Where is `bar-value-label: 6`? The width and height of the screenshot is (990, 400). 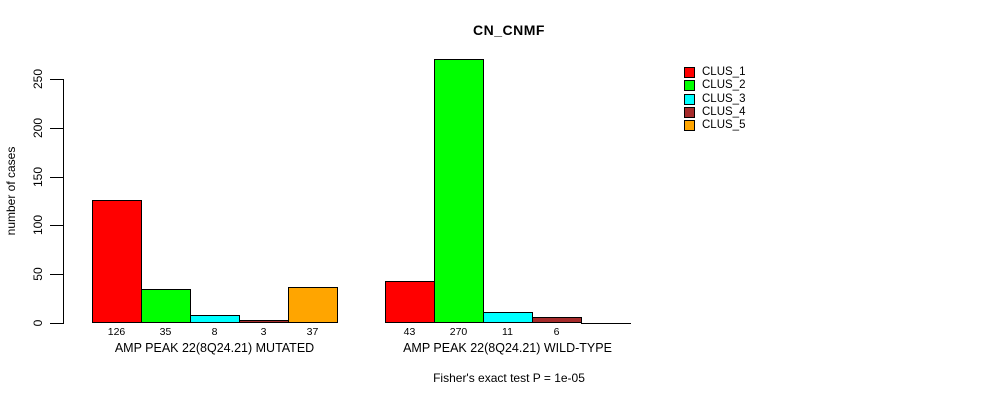
bar-value-label: 6 is located at coordinates (556, 332).